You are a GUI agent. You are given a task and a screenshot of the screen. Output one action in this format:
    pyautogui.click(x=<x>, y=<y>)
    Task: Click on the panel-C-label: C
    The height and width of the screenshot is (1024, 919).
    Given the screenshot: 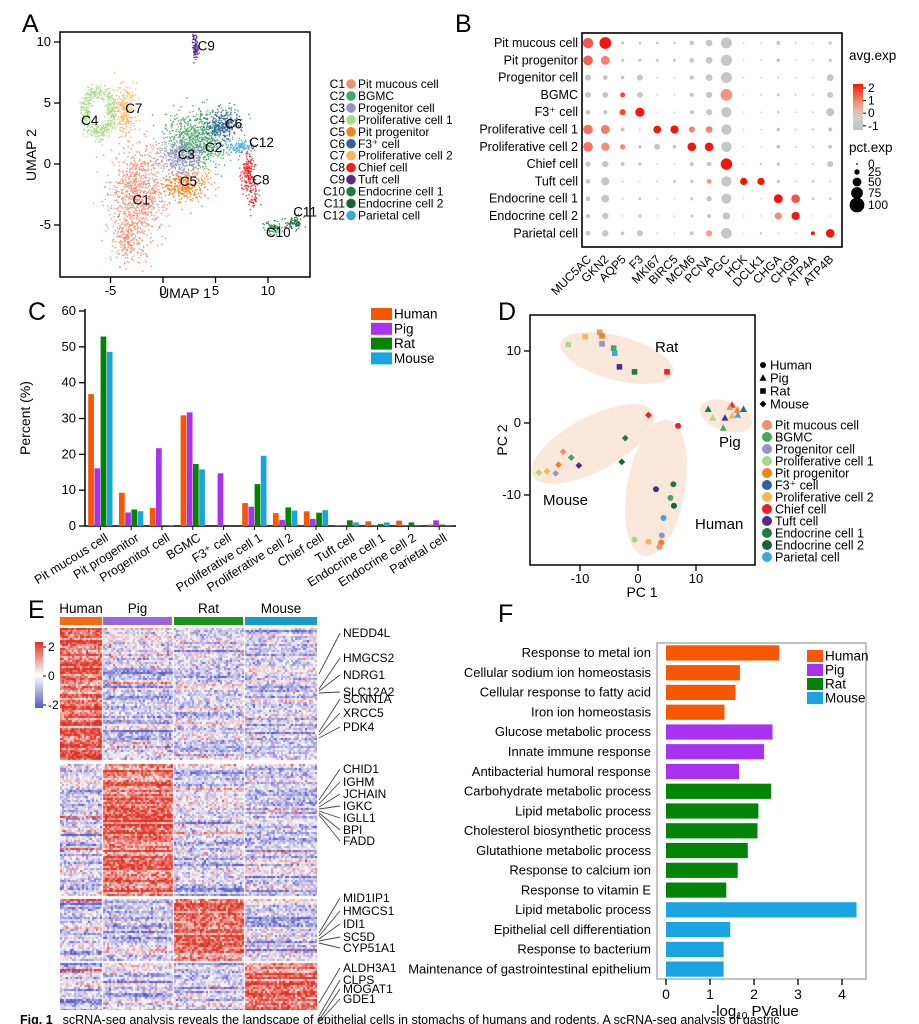 What is the action you would take?
    pyautogui.click(x=37, y=312)
    